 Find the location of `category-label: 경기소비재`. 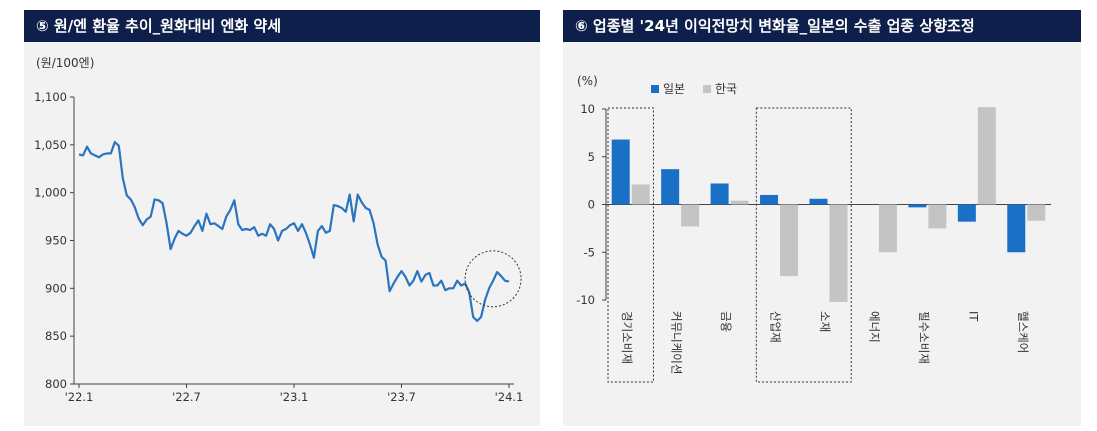

category-label: 경기소비재 is located at coordinates (627, 337).